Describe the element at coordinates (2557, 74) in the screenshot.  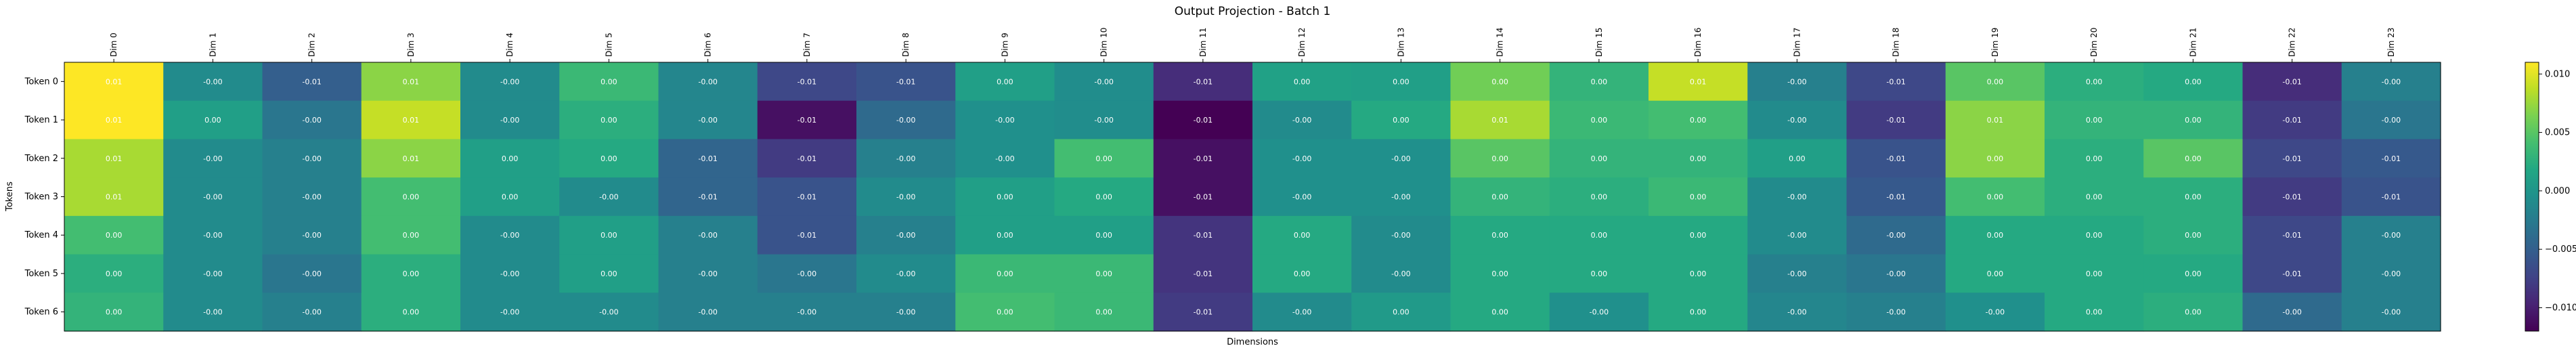
I see `colorbar-tick-label: 0.010` at that location.